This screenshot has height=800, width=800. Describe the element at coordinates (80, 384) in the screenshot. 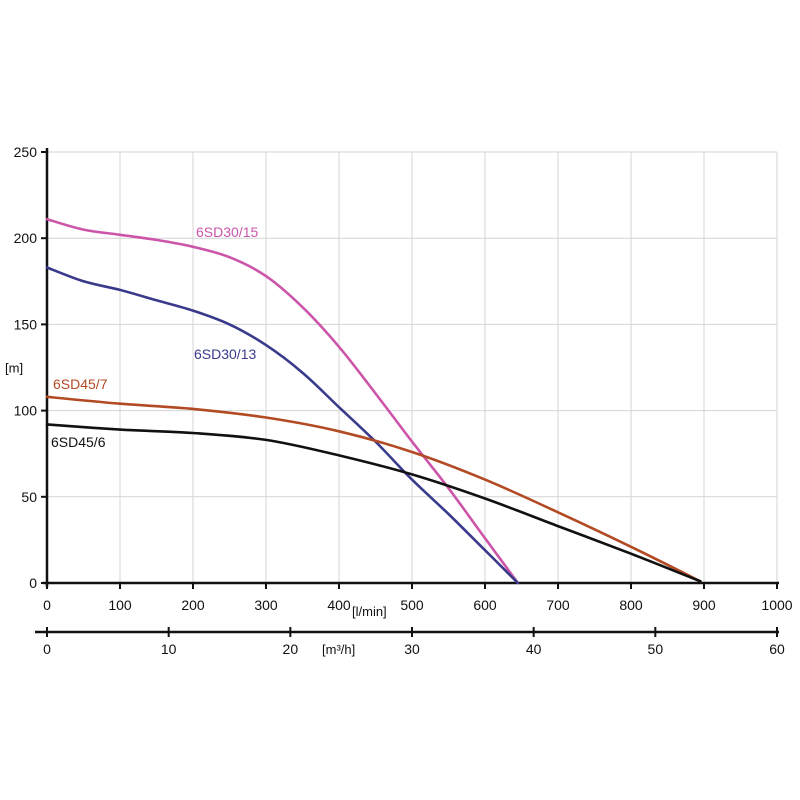

I see `series-label-6sd45-7: 6SD45/7` at that location.